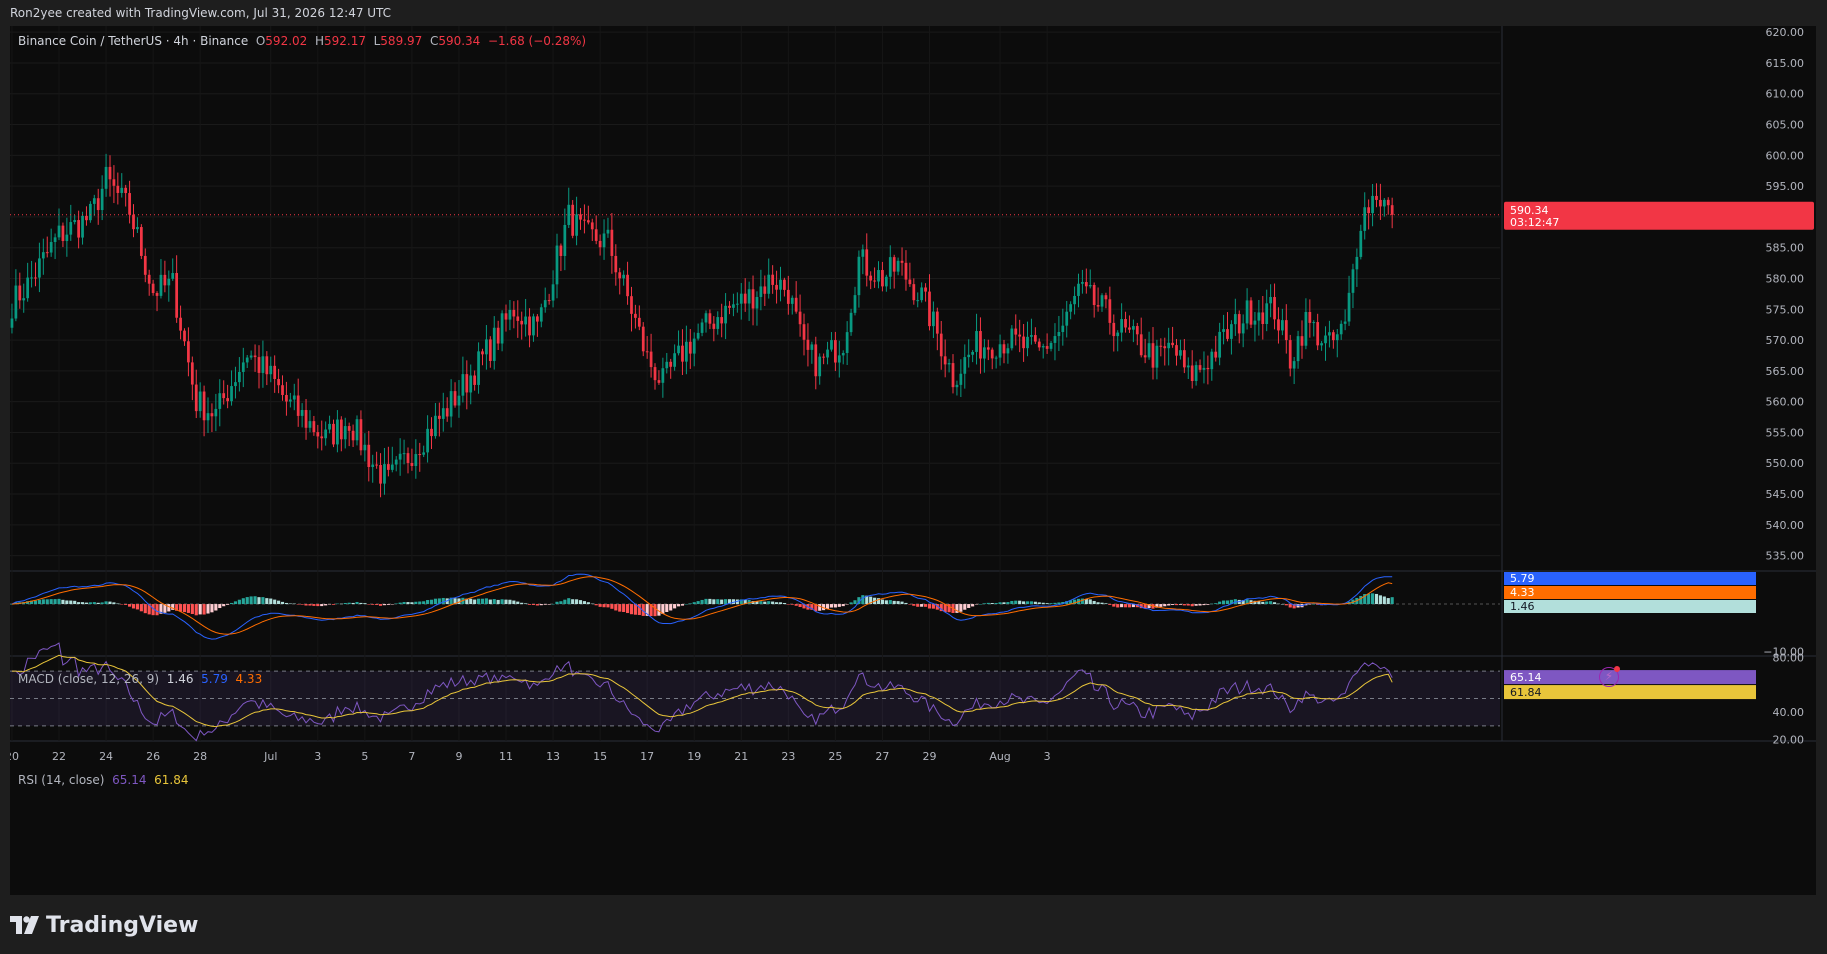 The width and height of the screenshot is (1827, 954). What do you see at coordinates (1785, 32) in the screenshot?
I see `price-tick-label: 620.00` at bounding box center [1785, 32].